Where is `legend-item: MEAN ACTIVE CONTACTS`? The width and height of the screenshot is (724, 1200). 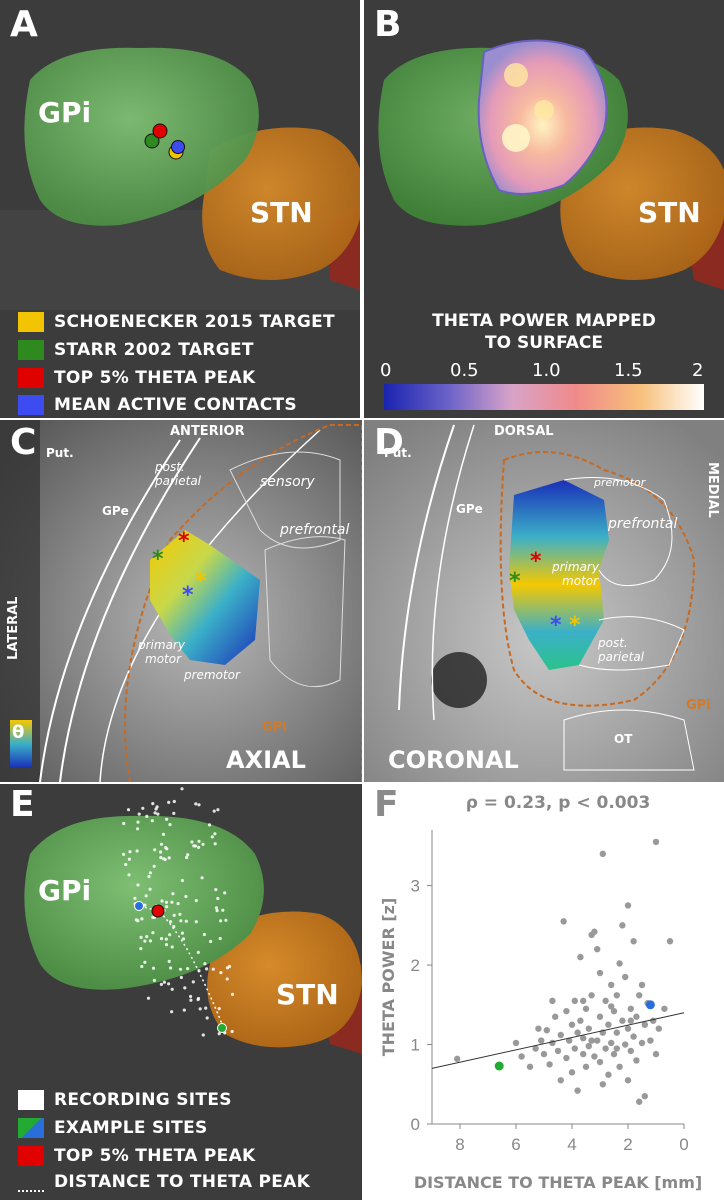 legend-item: MEAN ACTIVE CONTACTS is located at coordinates (157, 405).